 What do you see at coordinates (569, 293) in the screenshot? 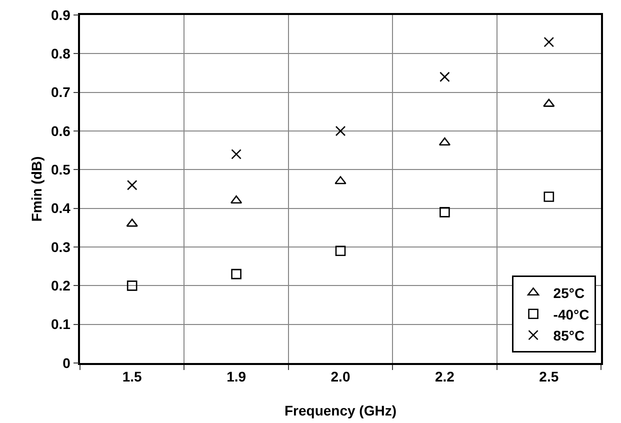
I see `legend-label: 25°C` at bounding box center [569, 293].